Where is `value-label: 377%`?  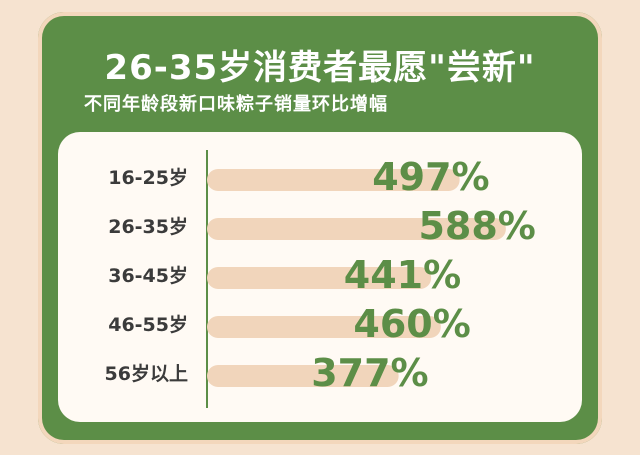
value-label: 377% is located at coordinates (369, 373).